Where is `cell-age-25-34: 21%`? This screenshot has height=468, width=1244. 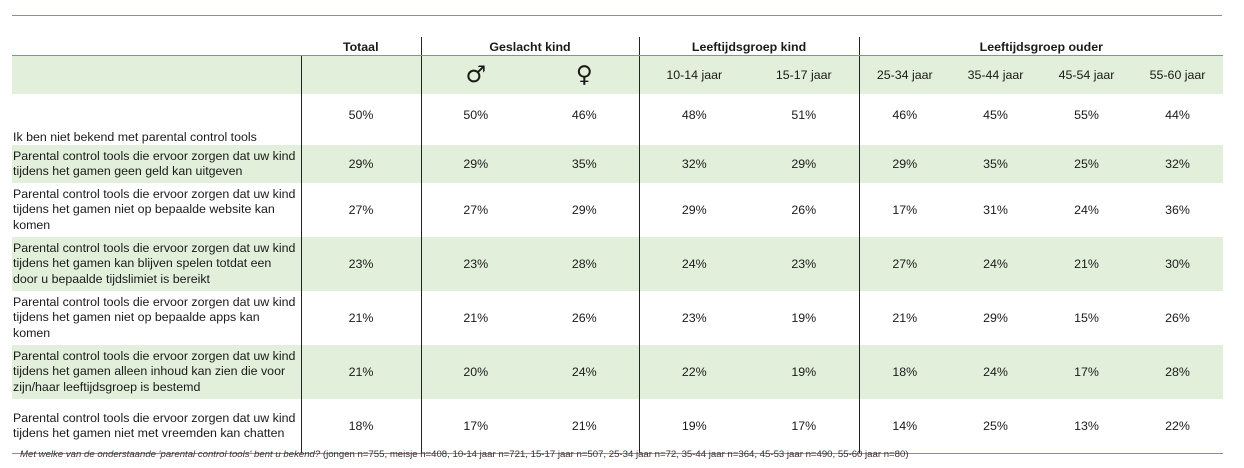
cell-age-25-34: 21% is located at coordinates (904, 318).